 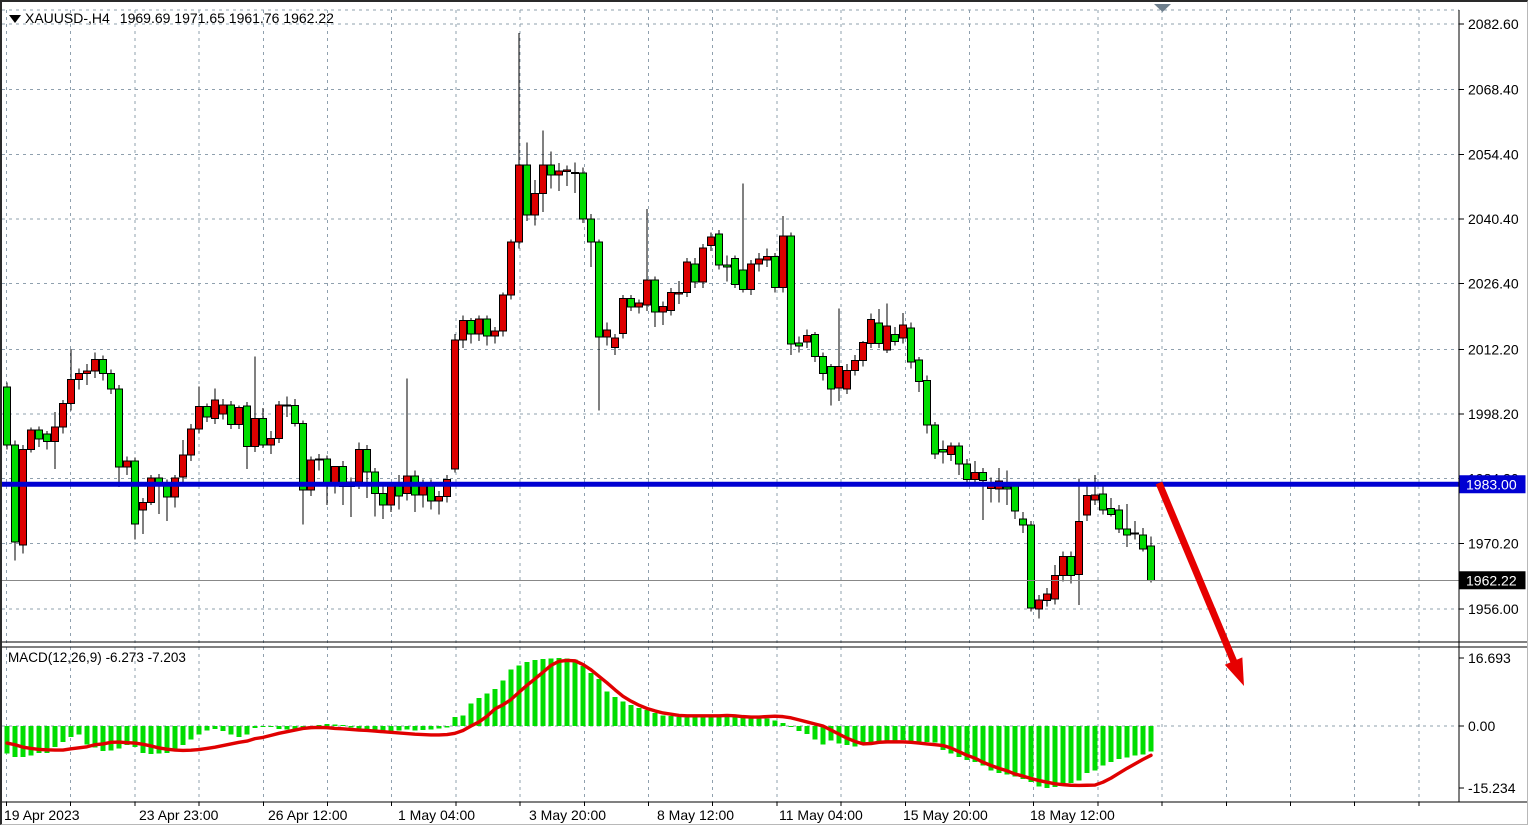 I want to click on trend-arrow-head, so click(x=1234, y=671).